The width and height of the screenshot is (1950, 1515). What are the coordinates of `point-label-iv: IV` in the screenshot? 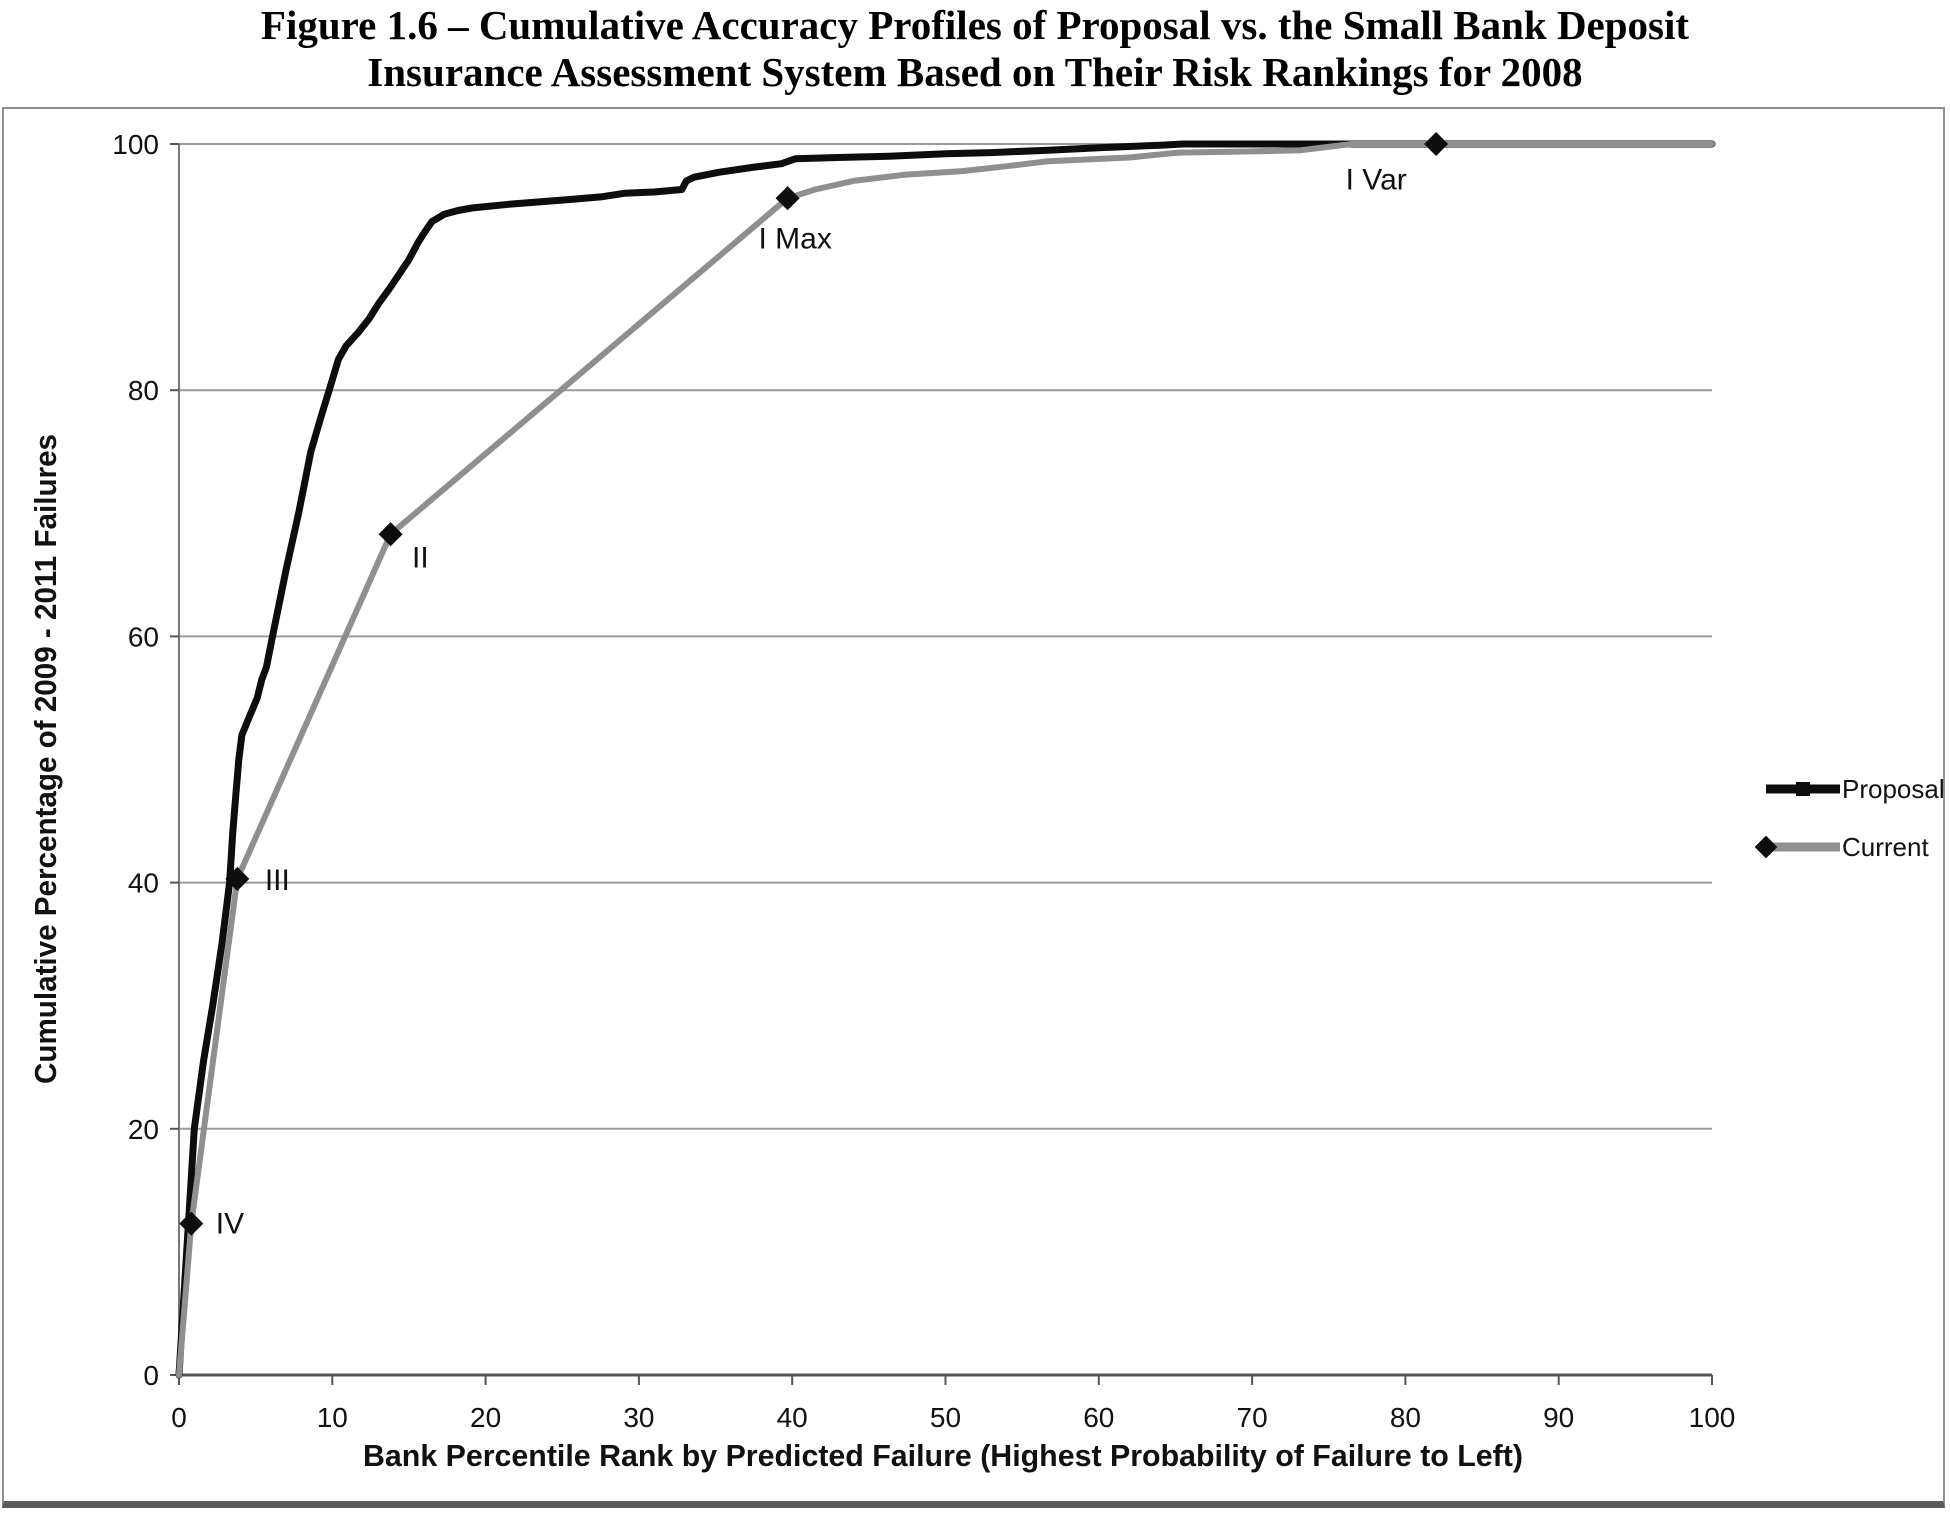 It's located at (230, 1223).